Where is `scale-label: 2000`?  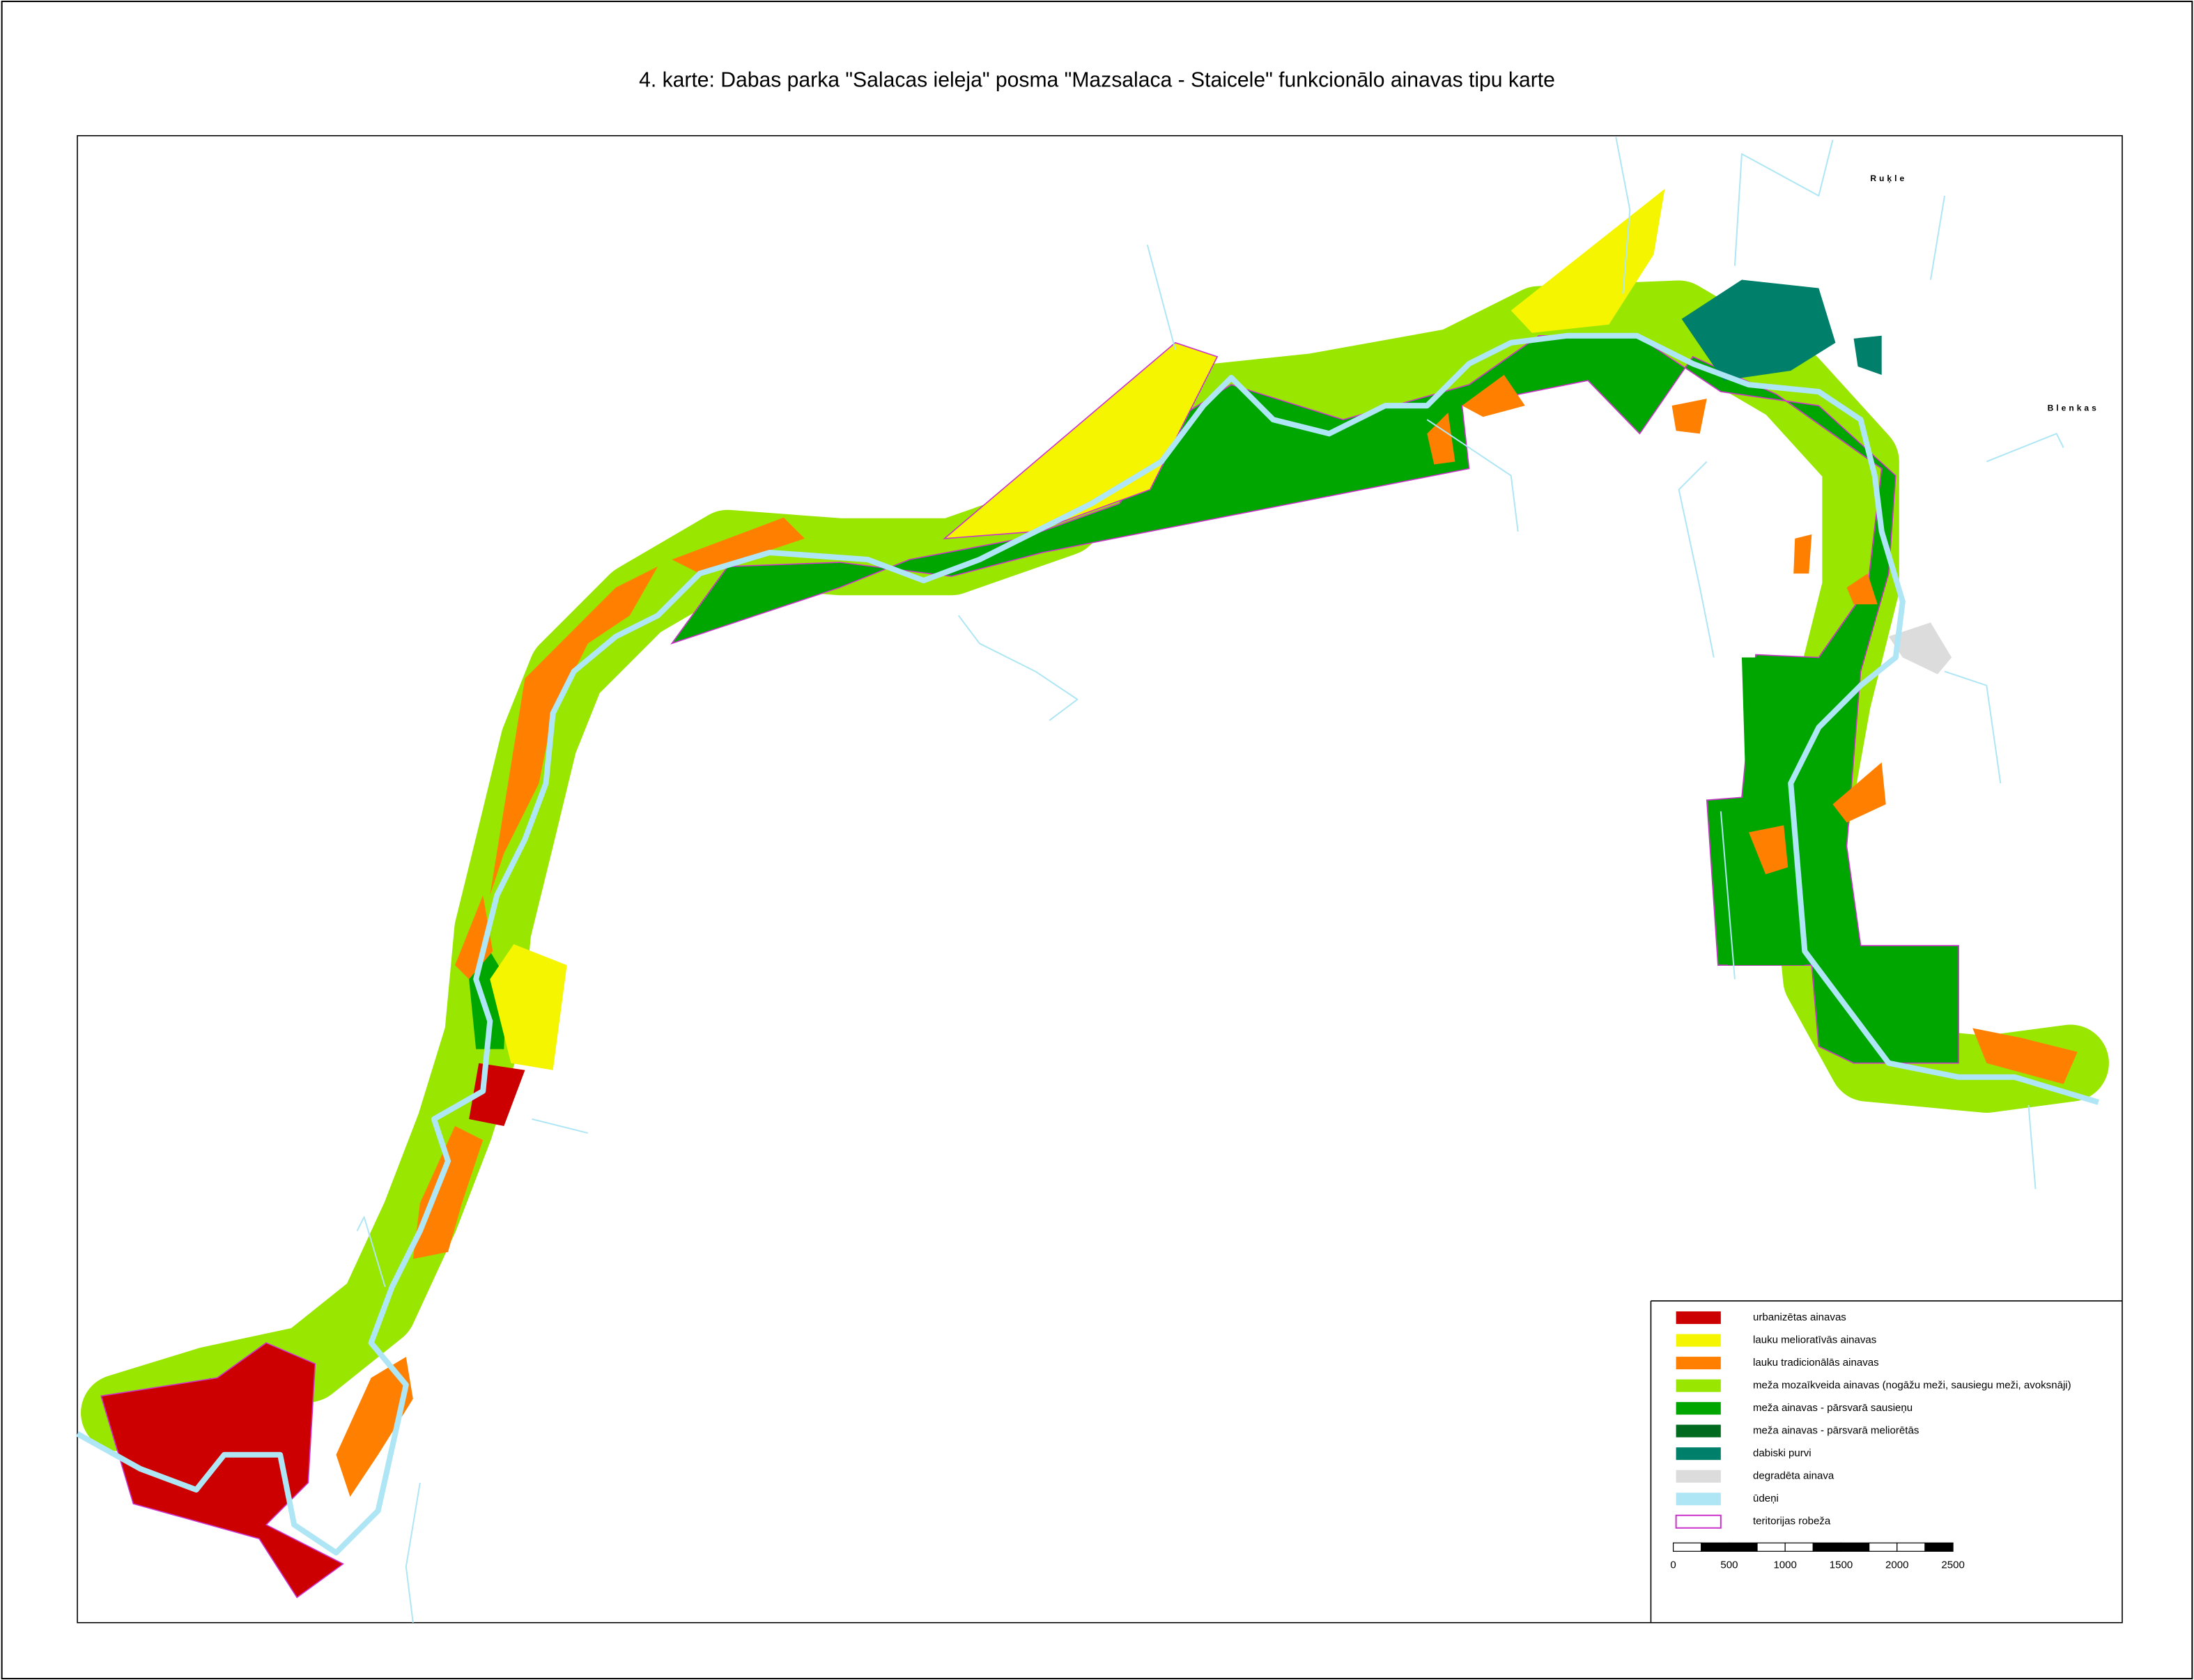
scale-label: 2000 is located at coordinates (1896, 1565).